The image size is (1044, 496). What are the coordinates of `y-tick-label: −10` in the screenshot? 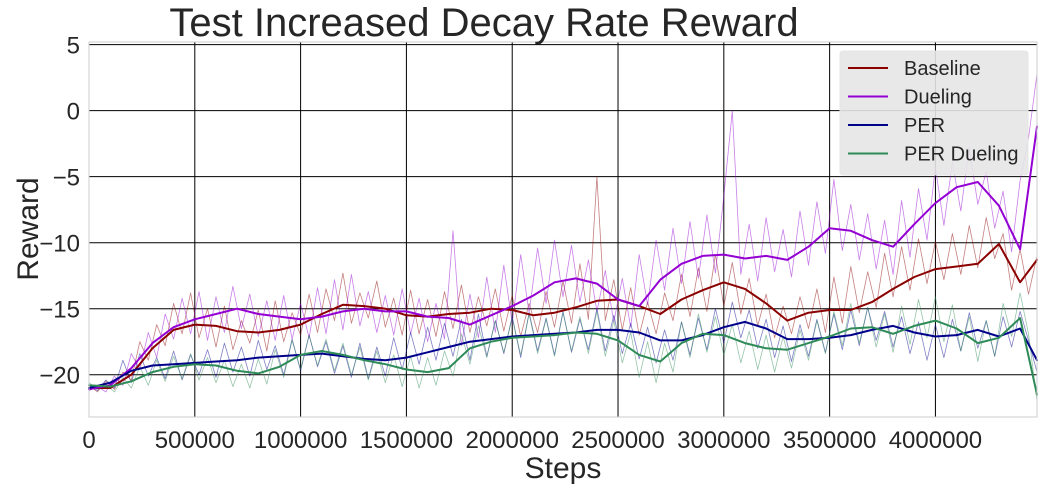 It's located at (59, 244).